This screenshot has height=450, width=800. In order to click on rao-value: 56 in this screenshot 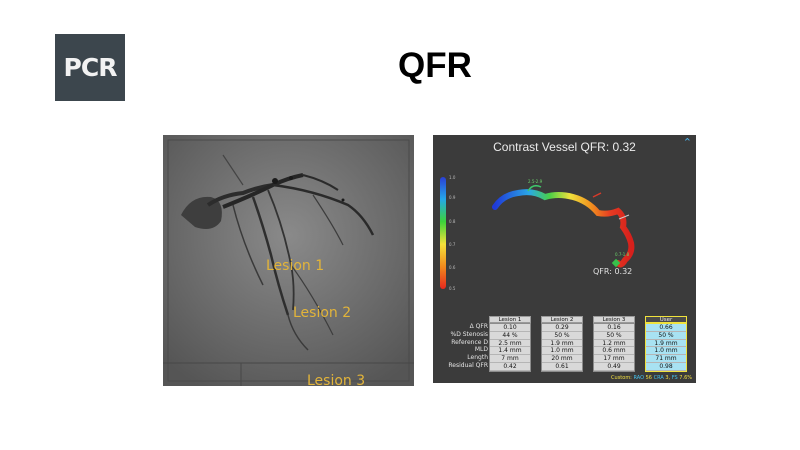, I will do `click(648, 378)`.